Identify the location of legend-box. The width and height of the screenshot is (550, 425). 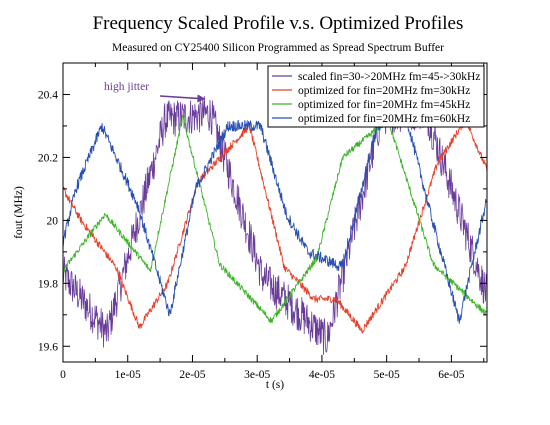
(376, 96).